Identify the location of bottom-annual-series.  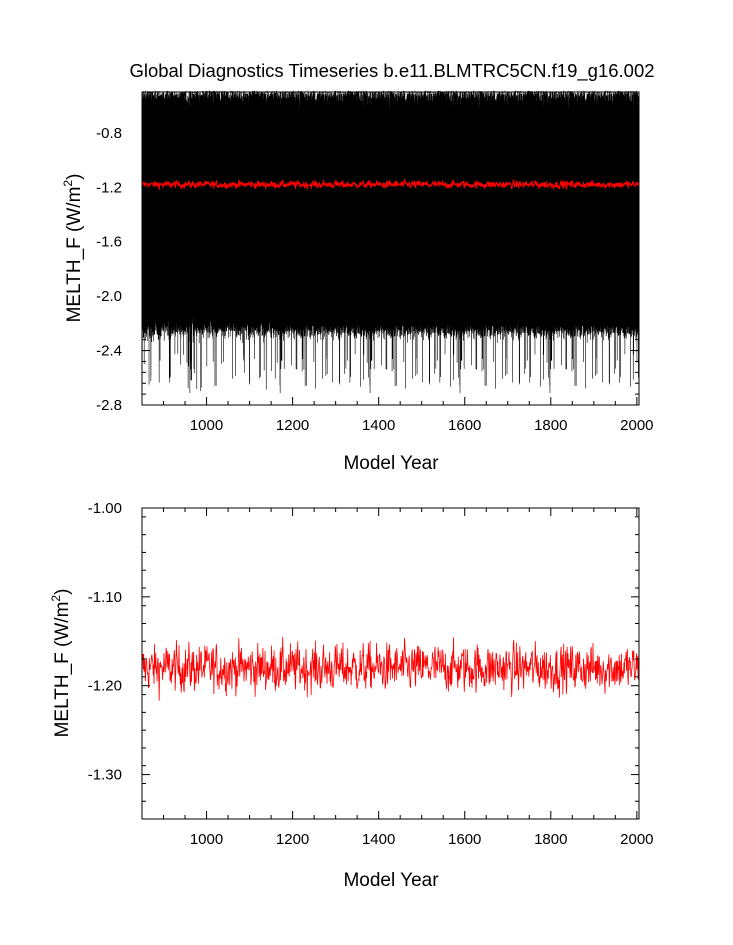
(390, 668).